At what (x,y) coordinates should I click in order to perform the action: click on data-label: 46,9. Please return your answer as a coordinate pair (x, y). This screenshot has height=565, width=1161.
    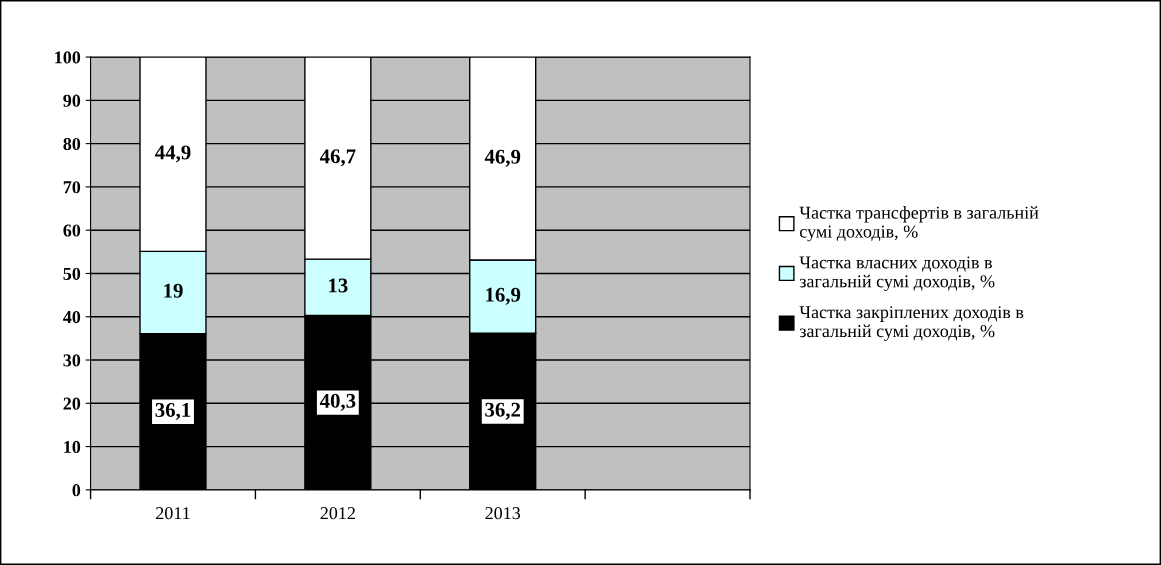
    Looking at the image, I should click on (502, 158).